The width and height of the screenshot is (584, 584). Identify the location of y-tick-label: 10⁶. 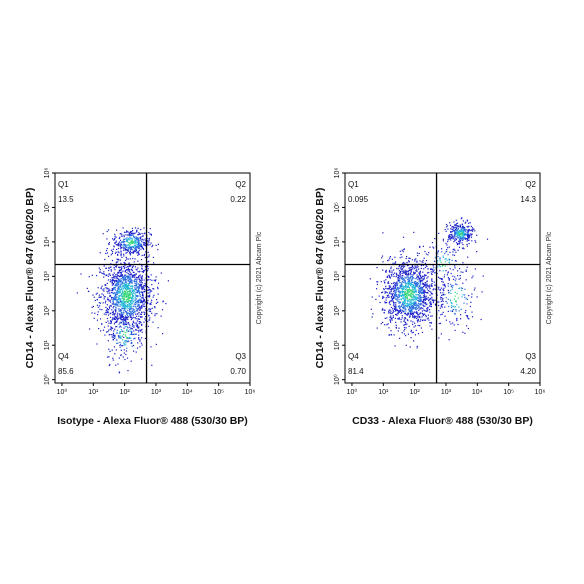
(337, 173).